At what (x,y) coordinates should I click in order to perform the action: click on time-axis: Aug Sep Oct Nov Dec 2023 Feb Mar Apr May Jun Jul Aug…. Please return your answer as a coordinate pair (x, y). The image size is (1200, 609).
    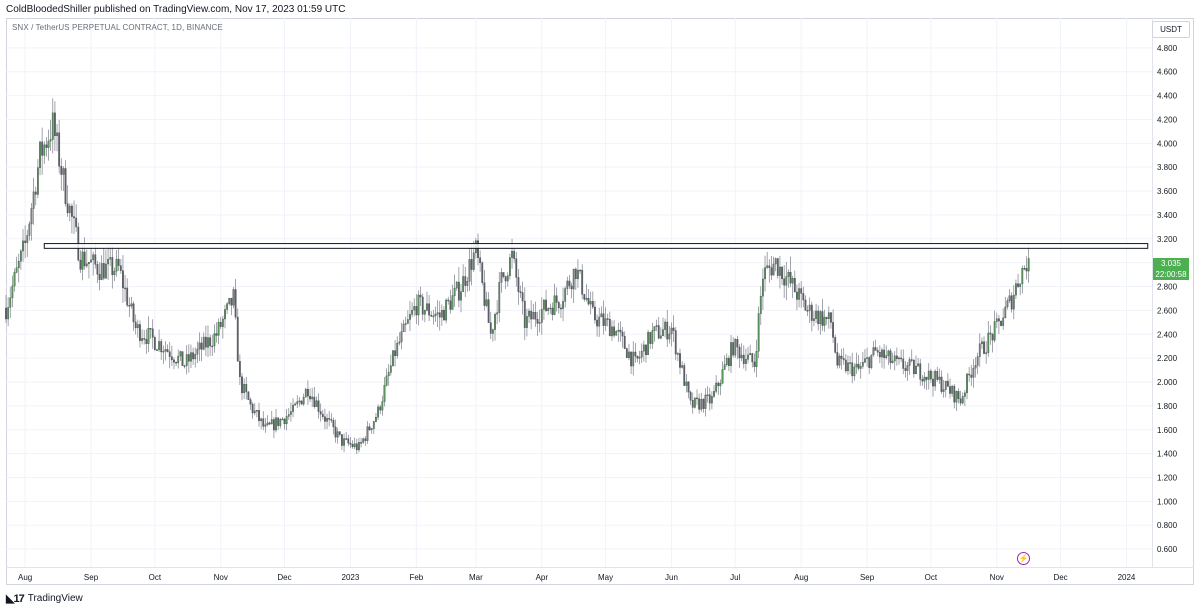
    Looking at the image, I should click on (577, 577).